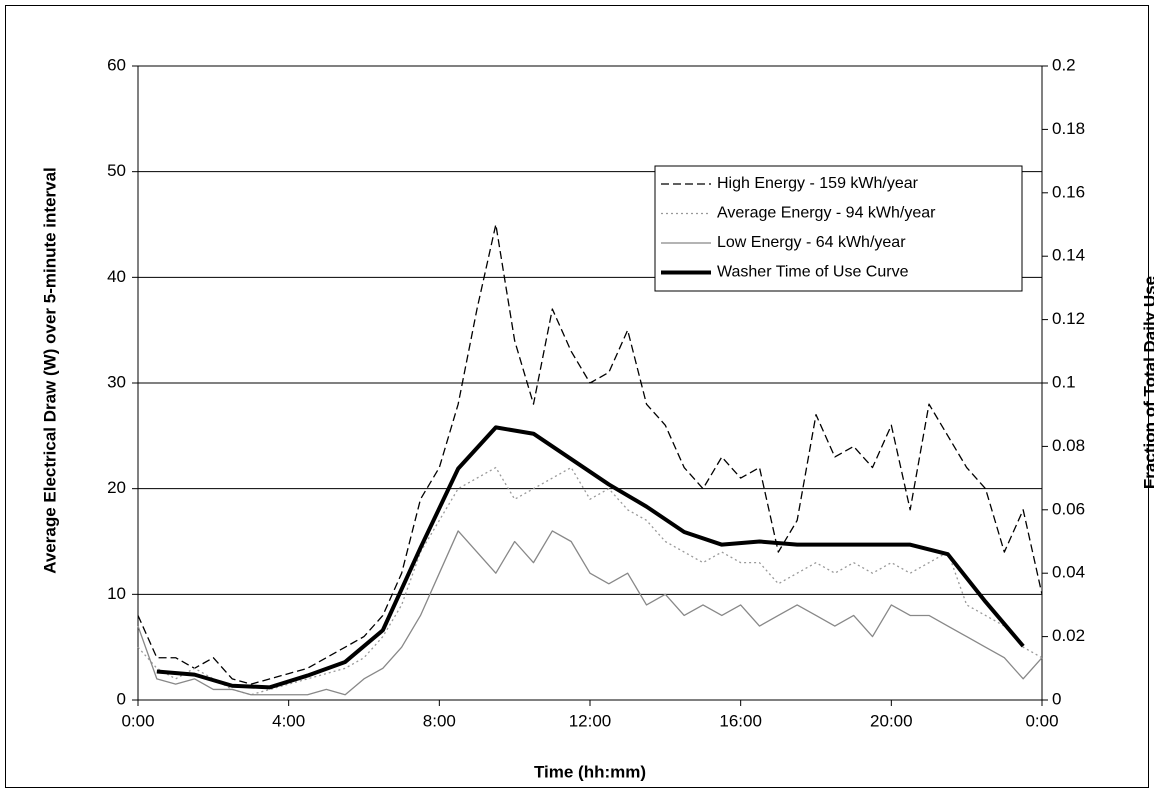  What do you see at coordinates (1068, 635) in the screenshot?
I see `y2-tick-label: 0.02` at bounding box center [1068, 635].